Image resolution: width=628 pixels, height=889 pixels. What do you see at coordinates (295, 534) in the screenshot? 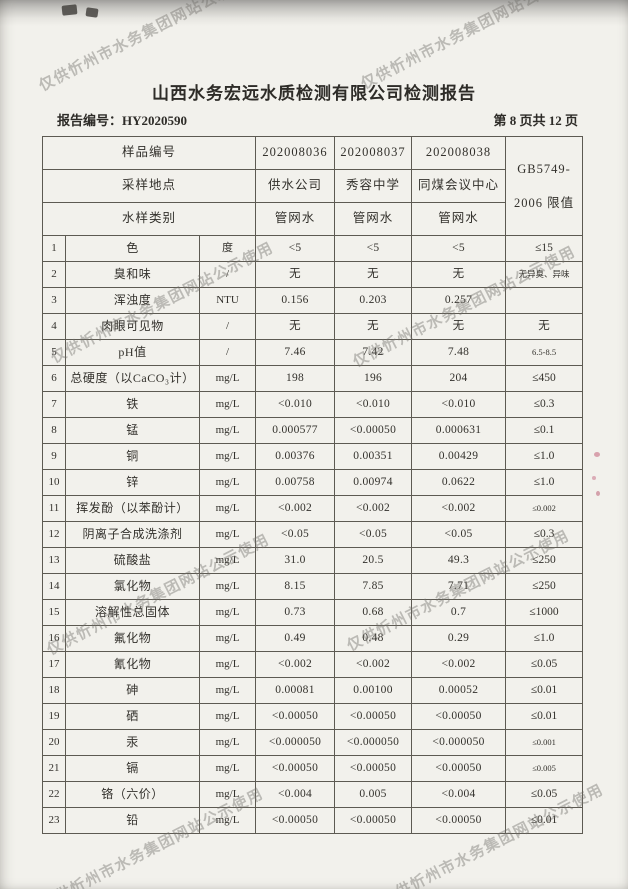
I see `value-sample-1: <0.05` at bounding box center [295, 534].